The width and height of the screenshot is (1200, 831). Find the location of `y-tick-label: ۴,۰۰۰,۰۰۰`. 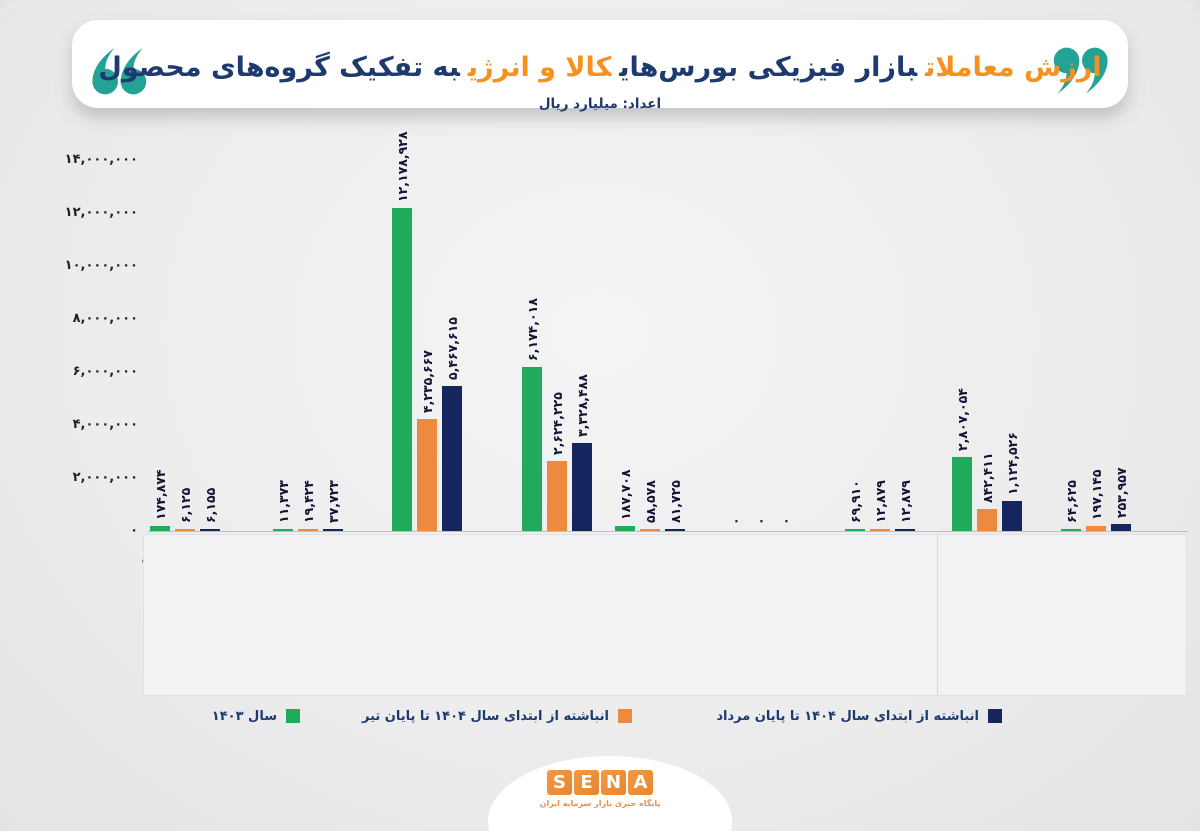

y-tick-label: ۴,۰۰۰,۰۰۰ is located at coordinates (105, 424).